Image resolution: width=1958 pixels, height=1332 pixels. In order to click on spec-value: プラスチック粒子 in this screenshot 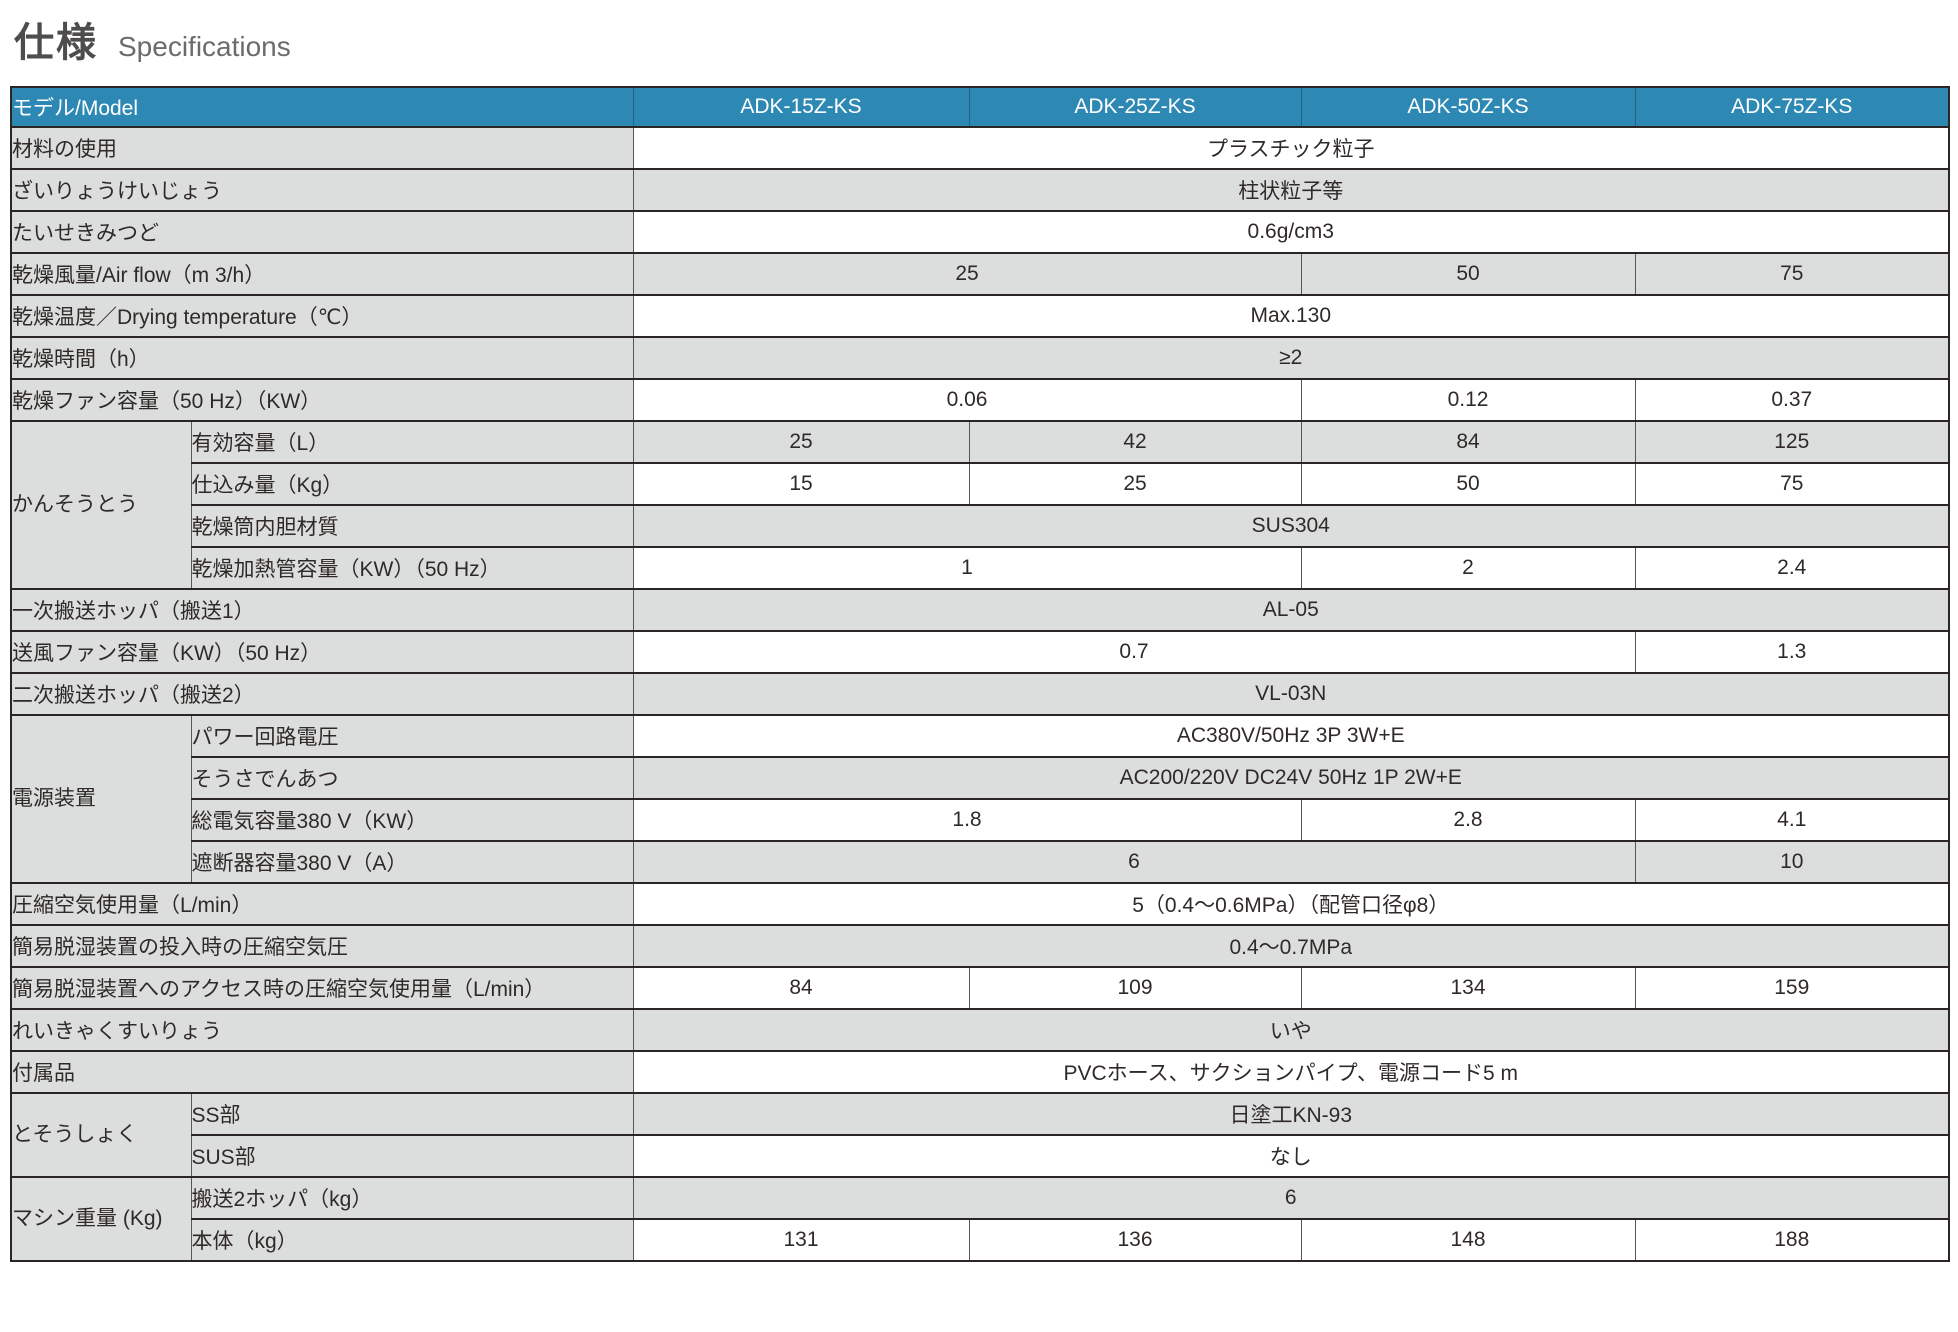, I will do `click(1290, 147)`.